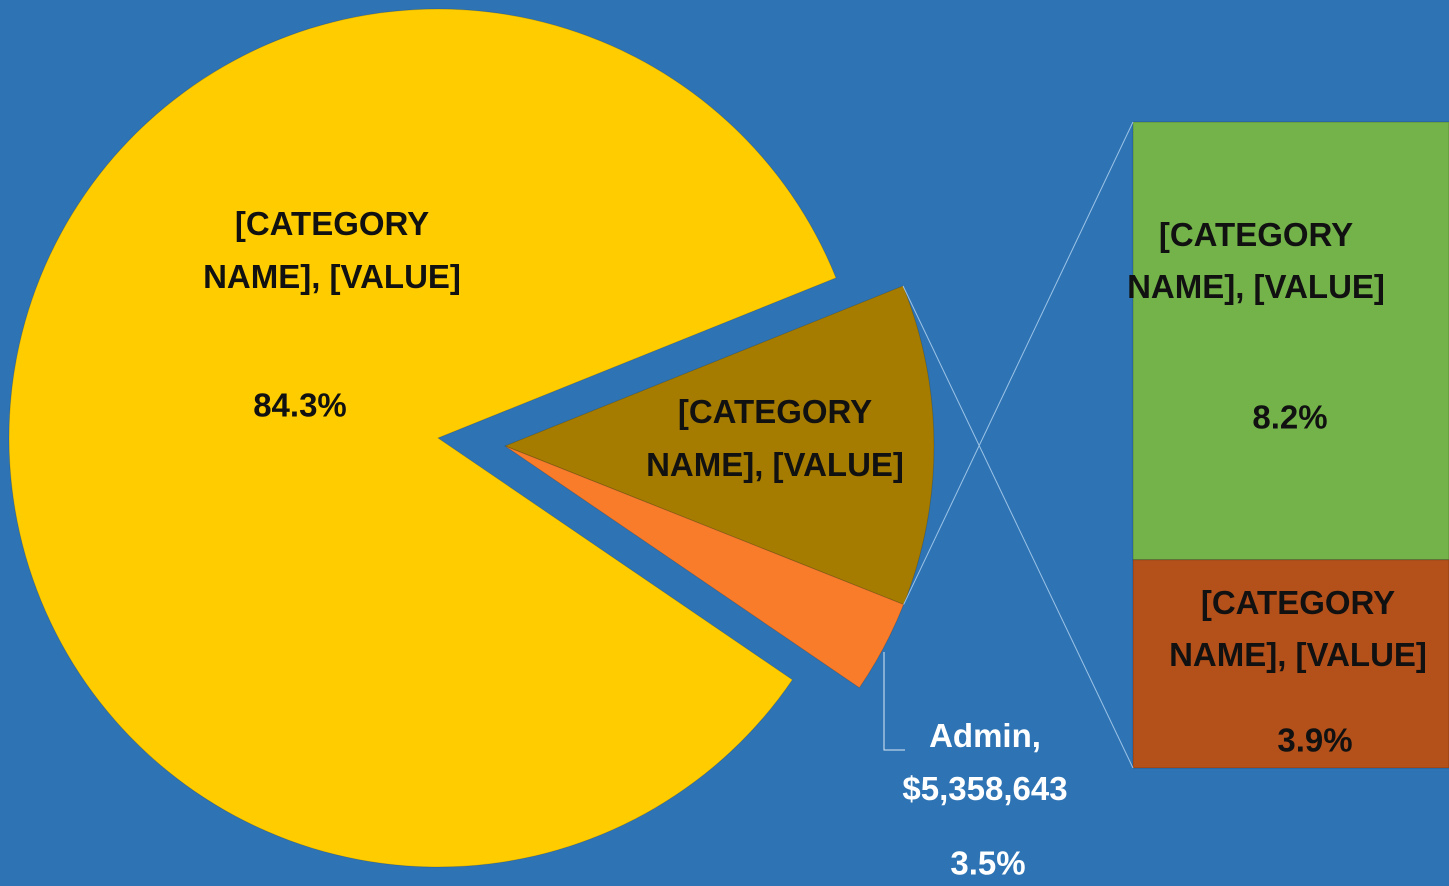 The width and height of the screenshot is (1449, 886). What do you see at coordinates (1314, 740) in the screenshot?
I see `bar-value-label: 3.9%` at bounding box center [1314, 740].